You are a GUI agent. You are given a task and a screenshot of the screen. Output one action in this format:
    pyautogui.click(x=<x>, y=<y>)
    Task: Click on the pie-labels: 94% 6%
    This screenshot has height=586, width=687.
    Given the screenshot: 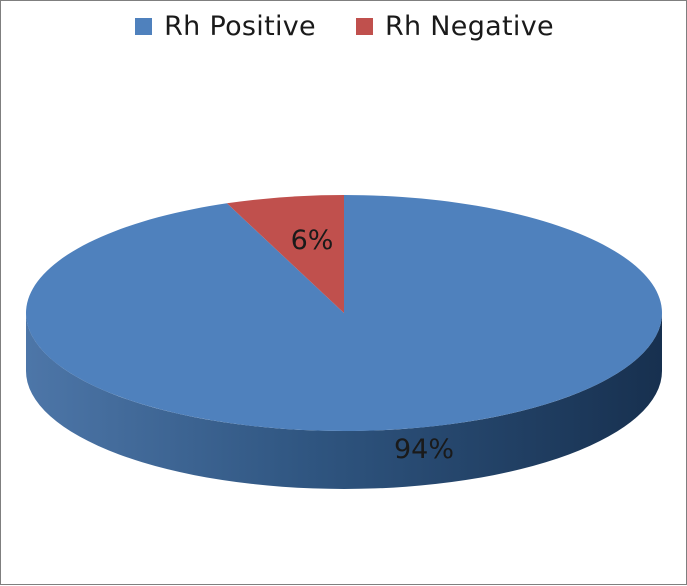 What is the action you would take?
    pyautogui.click(x=372, y=345)
    